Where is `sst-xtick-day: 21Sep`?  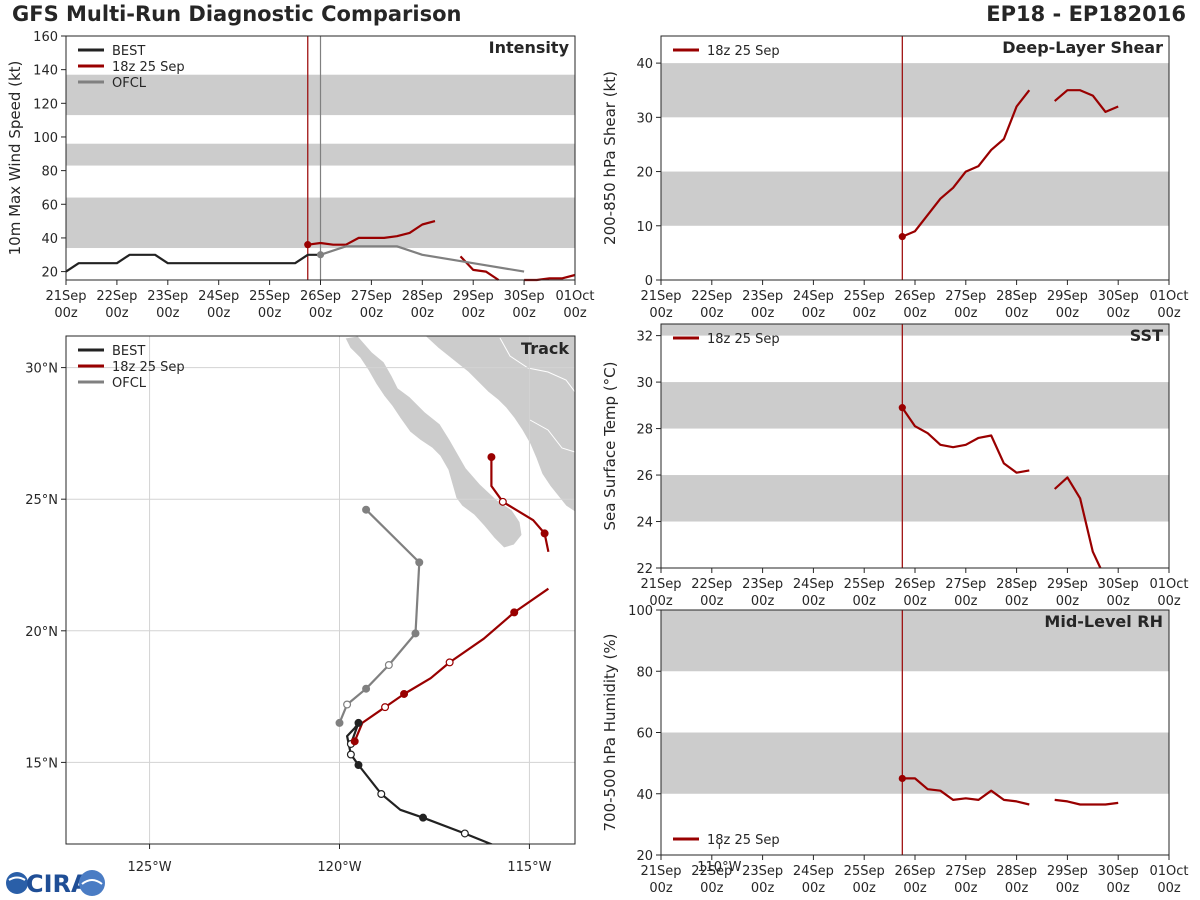
sst-xtick-day: 21Sep is located at coordinates (660, 584).